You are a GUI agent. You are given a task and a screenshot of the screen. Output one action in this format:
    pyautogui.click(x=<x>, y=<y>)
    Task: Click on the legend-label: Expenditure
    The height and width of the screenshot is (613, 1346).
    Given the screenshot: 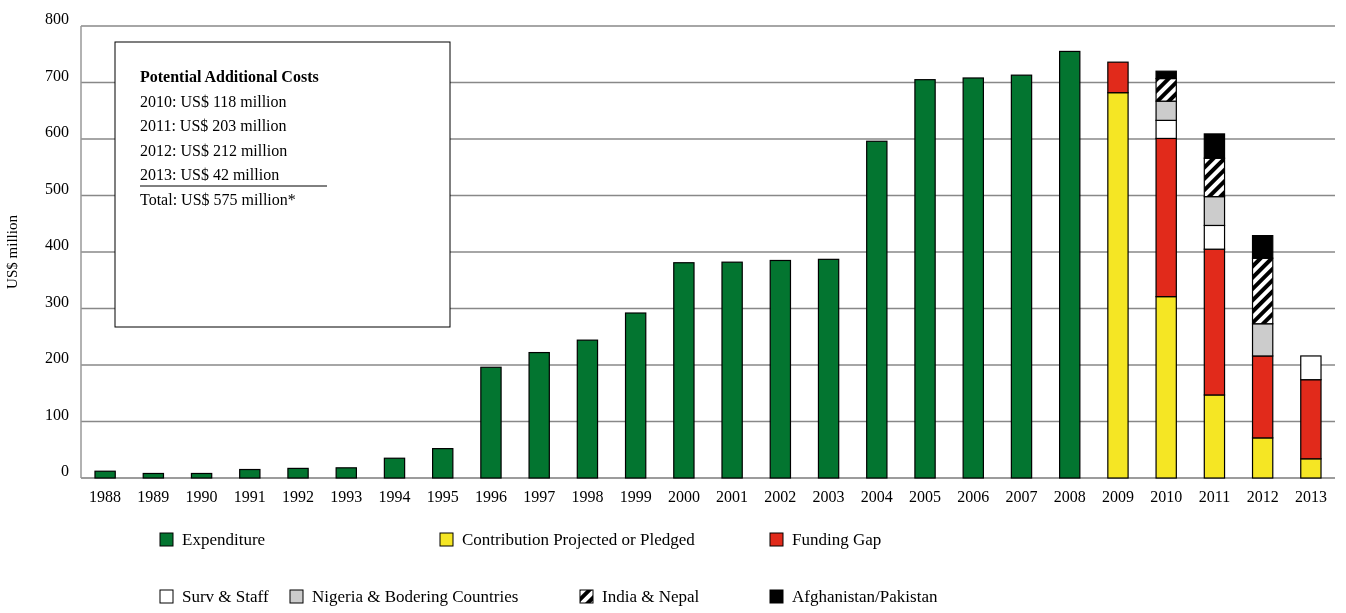 What is the action you would take?
    pyautogui.click(x=224, y=539)
    